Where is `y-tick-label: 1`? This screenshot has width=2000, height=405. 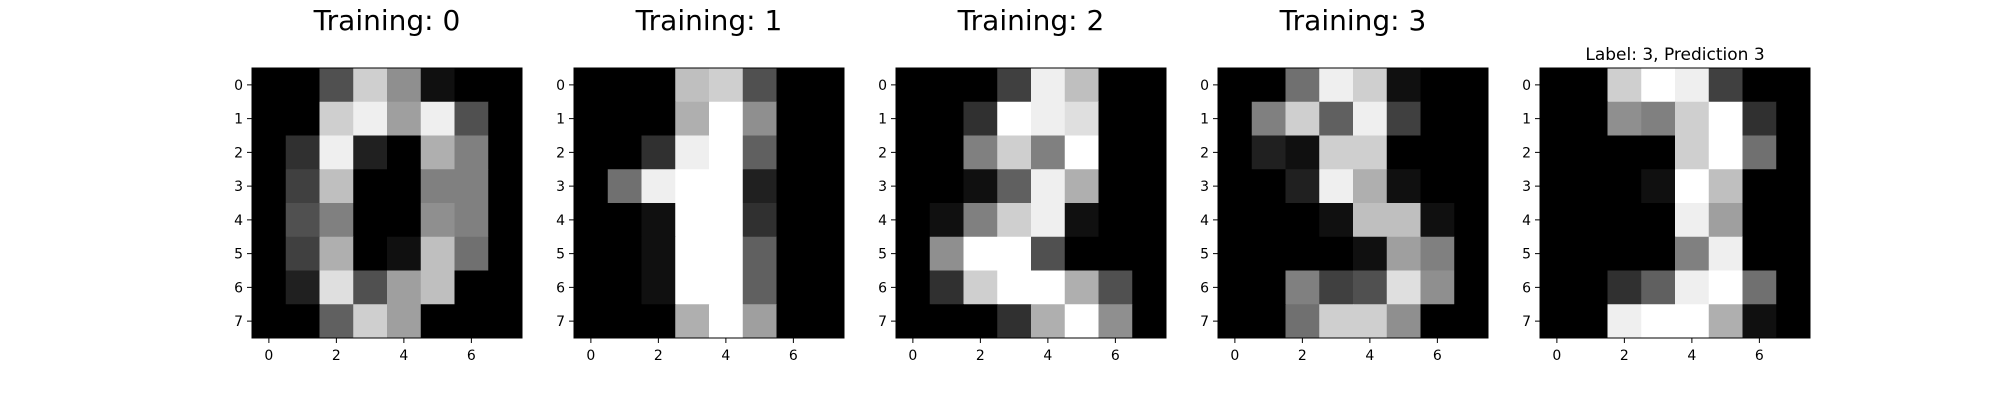 y-tick-label: 1 is located at coordinates (1204, 120).